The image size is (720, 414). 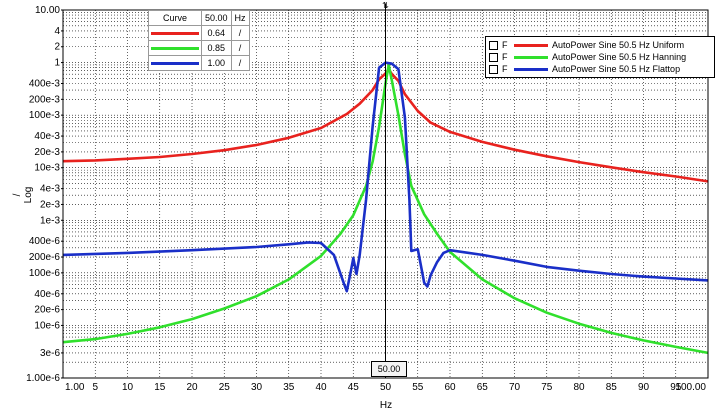 I want to click on cursor-table-curve-header: Curve, so click(x=175, y=18).